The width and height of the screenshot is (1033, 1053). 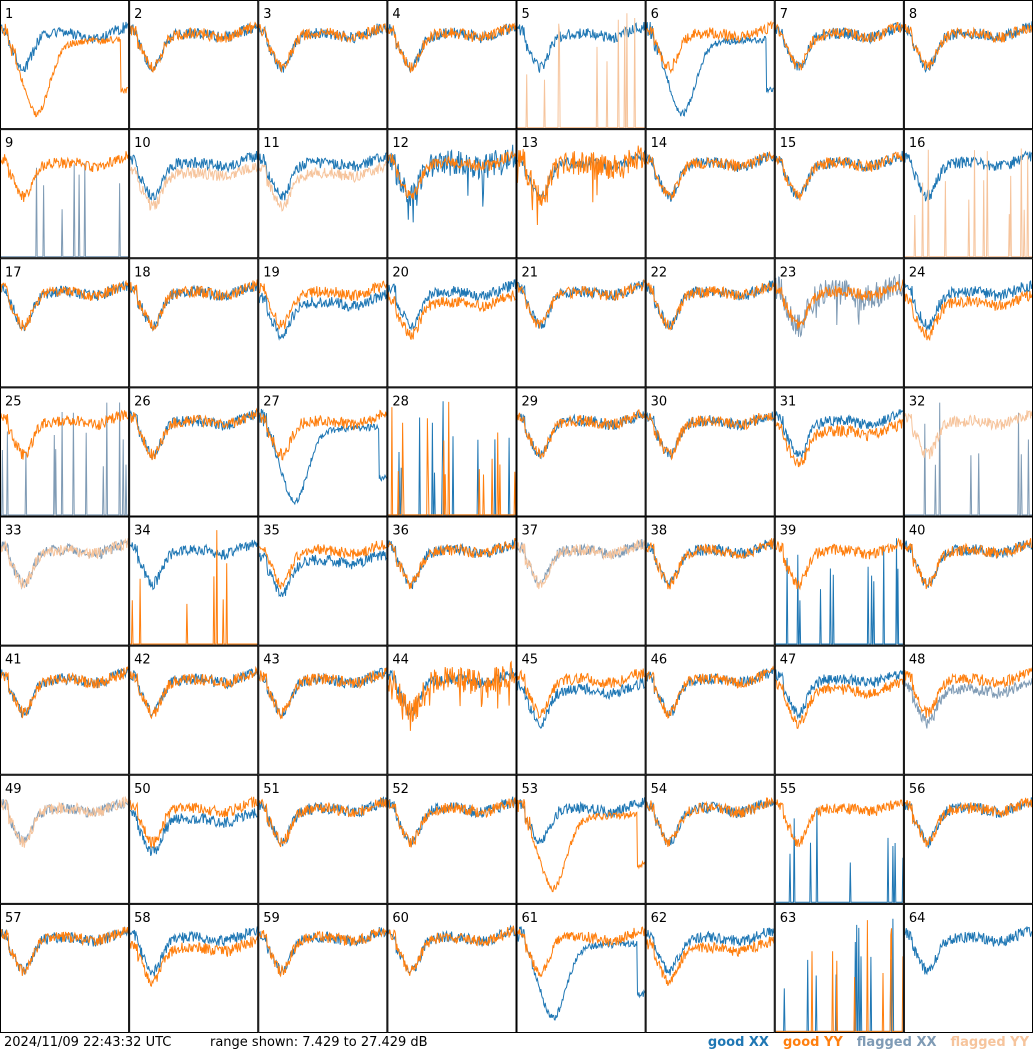 I want to click on panel-25: 25, so click(x=65, y=452).